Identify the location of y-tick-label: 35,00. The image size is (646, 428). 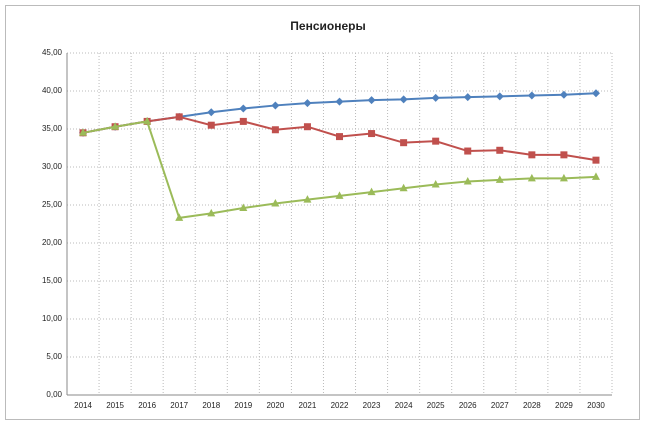
(52, 128).